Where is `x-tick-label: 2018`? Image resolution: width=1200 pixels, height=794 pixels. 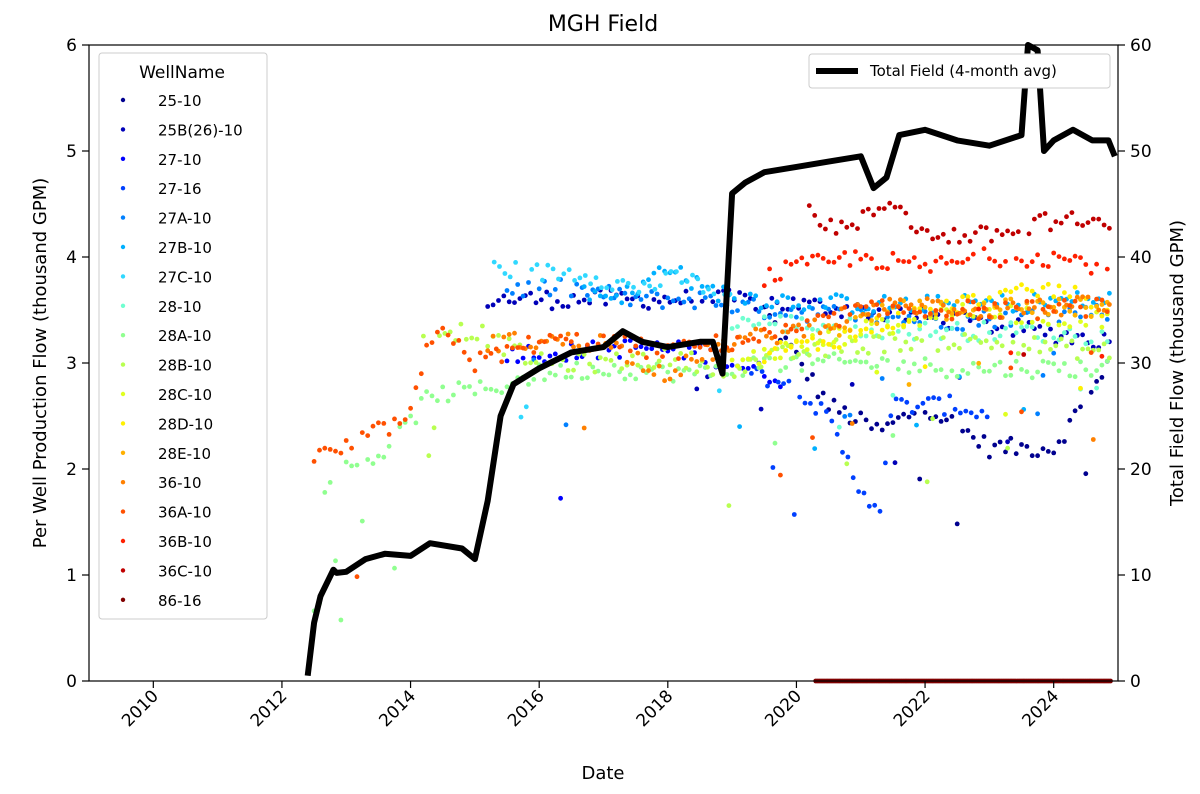
x-tick-label: 2018 is located at coordinates (655, 708).